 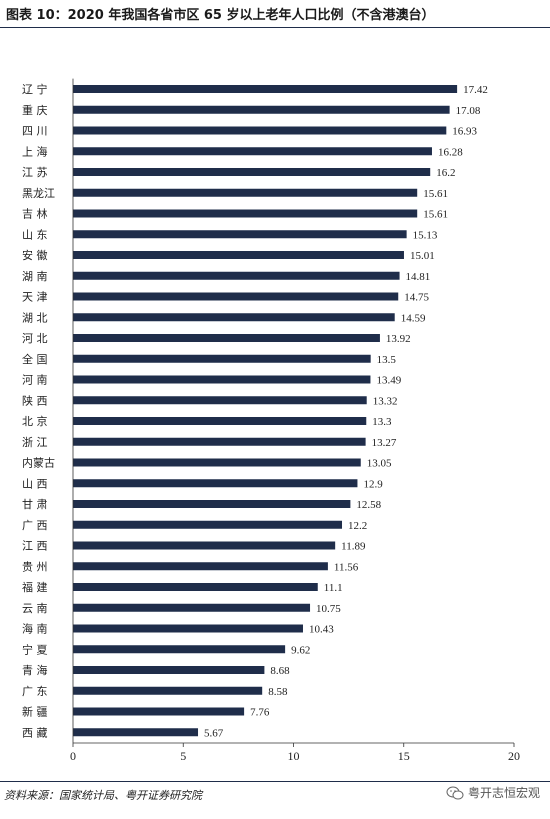 What do you see at coordinates (35, 629) in the screenshot?
I see `category-label: 海 南` at bounding box center [35, 629].